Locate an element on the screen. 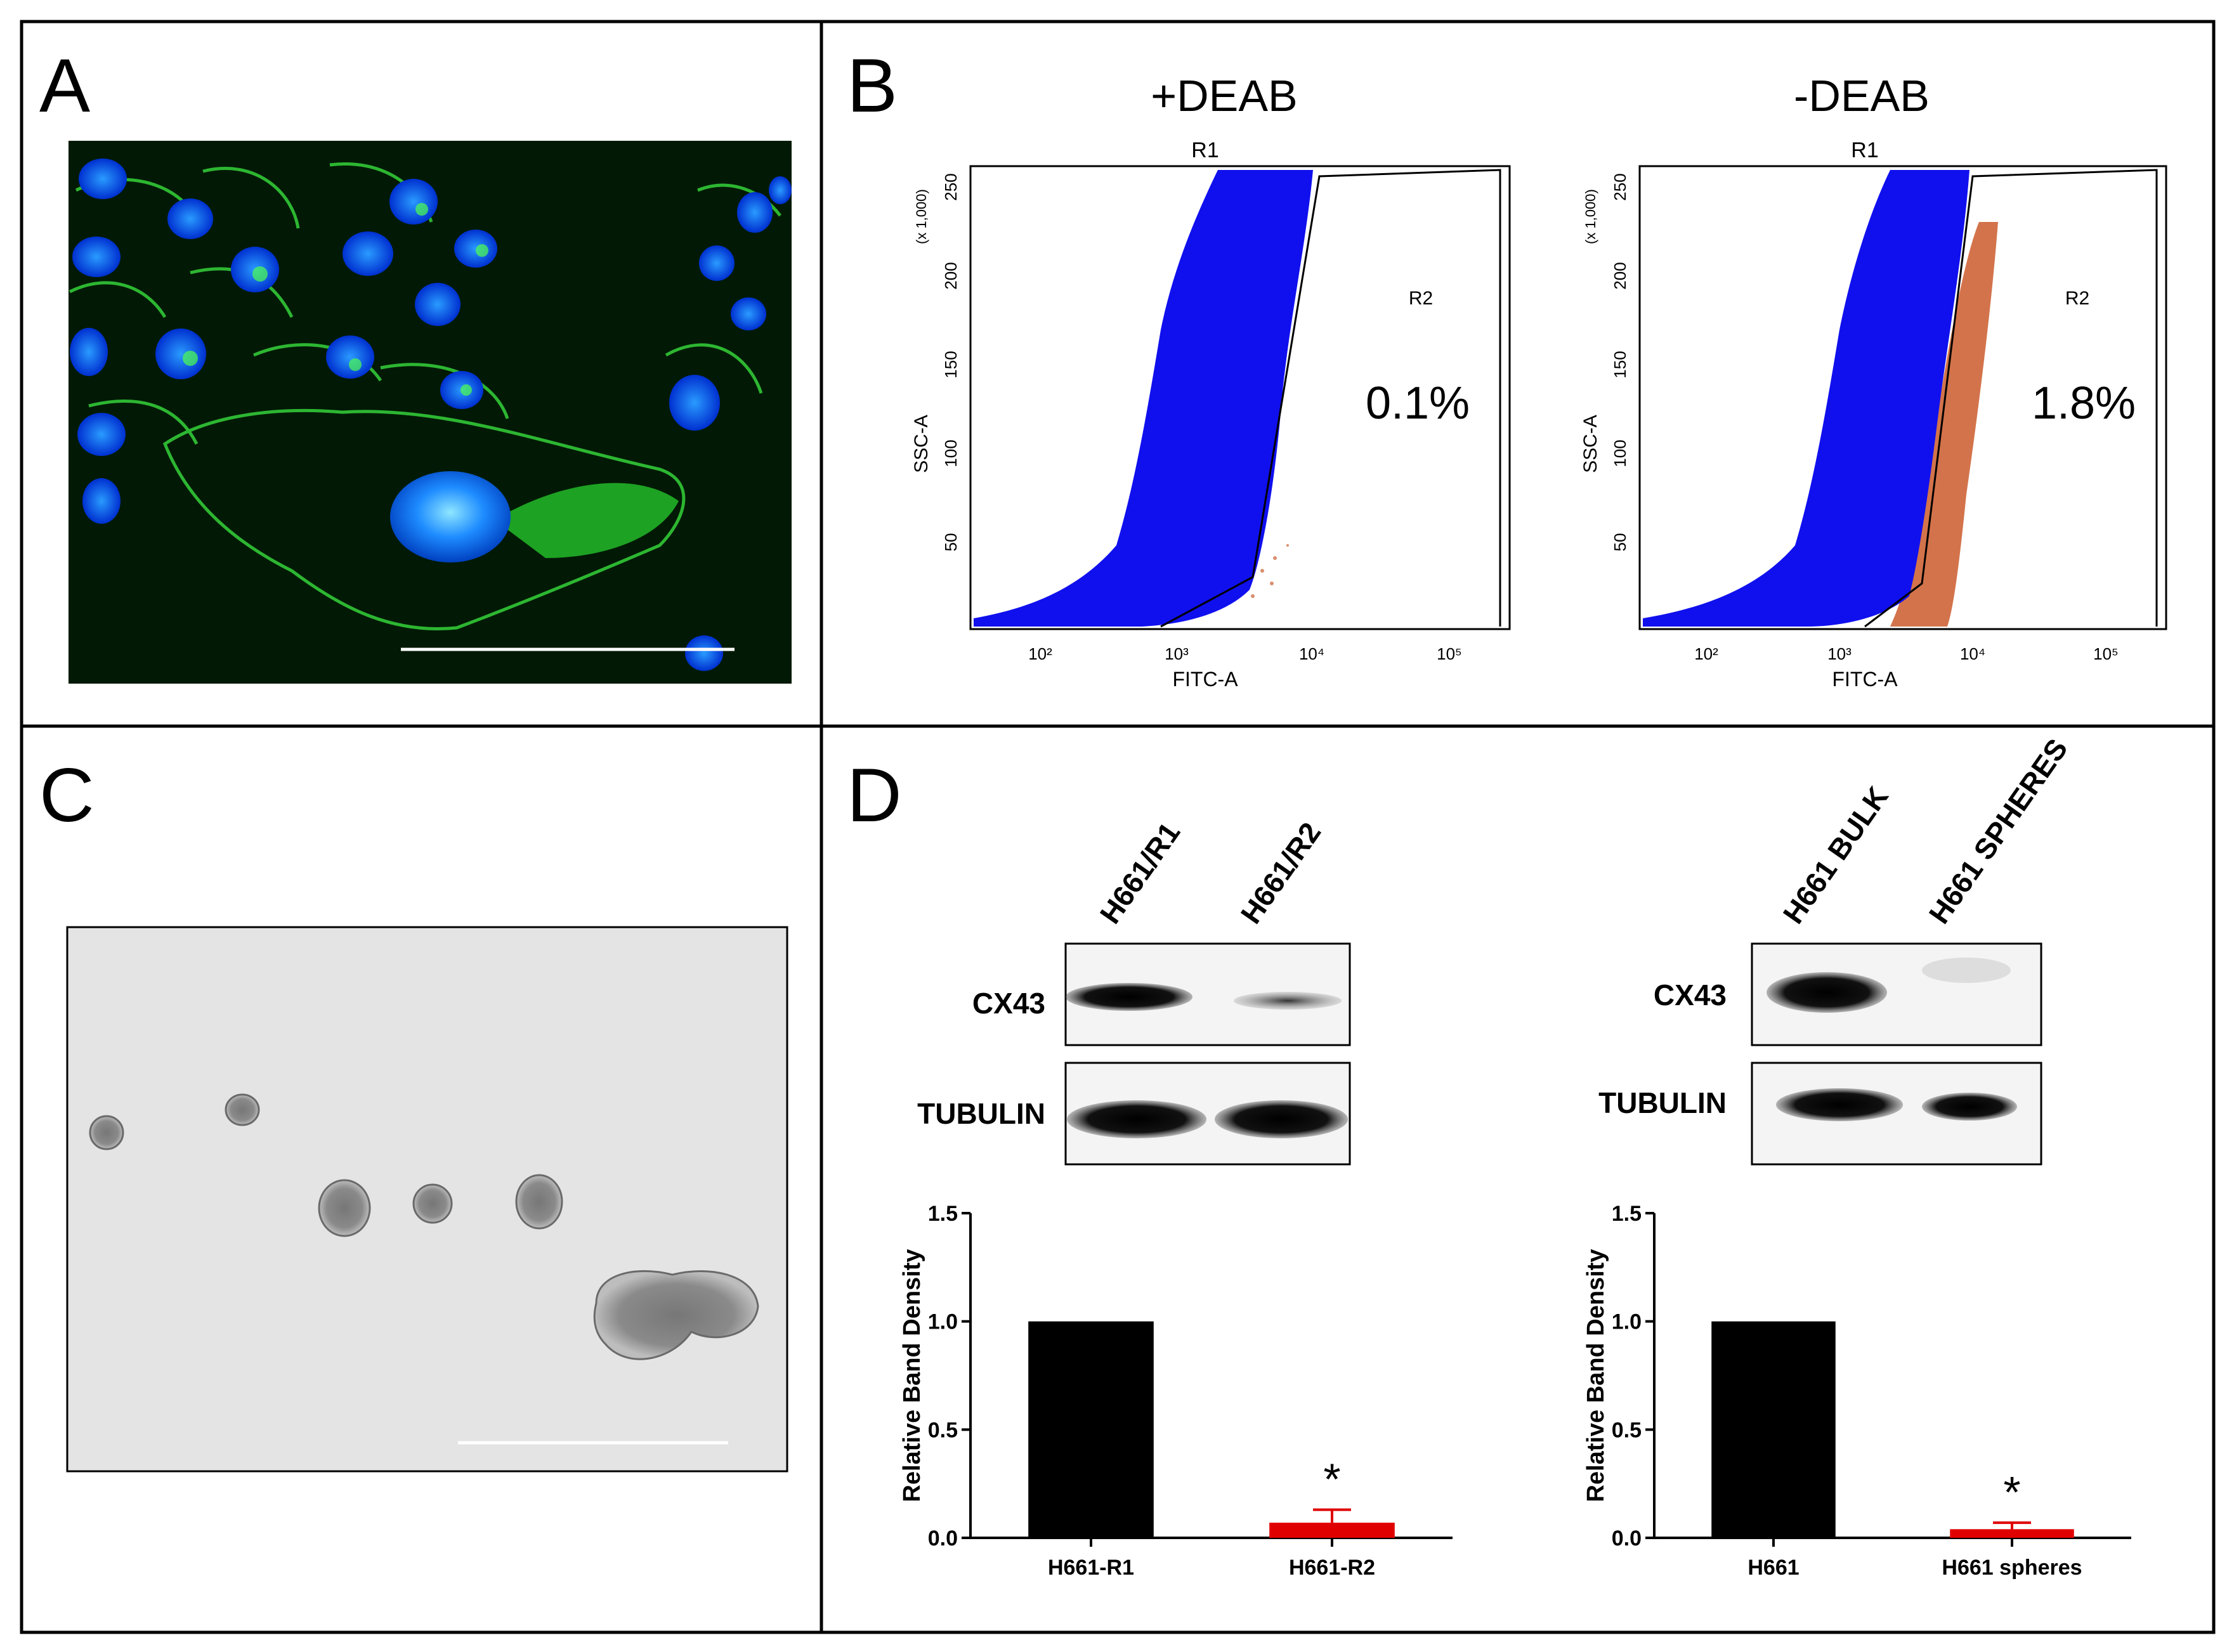 This screenshot has height=1652, width=2234. panel-a-letter: A is located at coordinates (64, 85).